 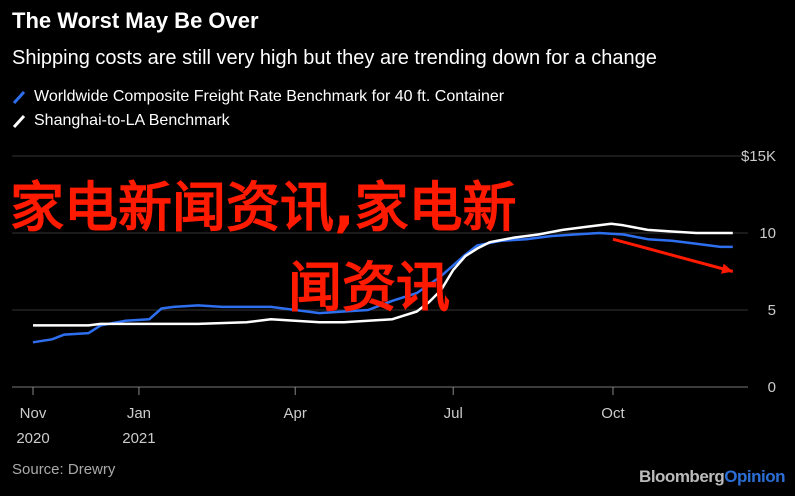 I want to click on legend-line-icon-blue, so click(x=19, y=97).